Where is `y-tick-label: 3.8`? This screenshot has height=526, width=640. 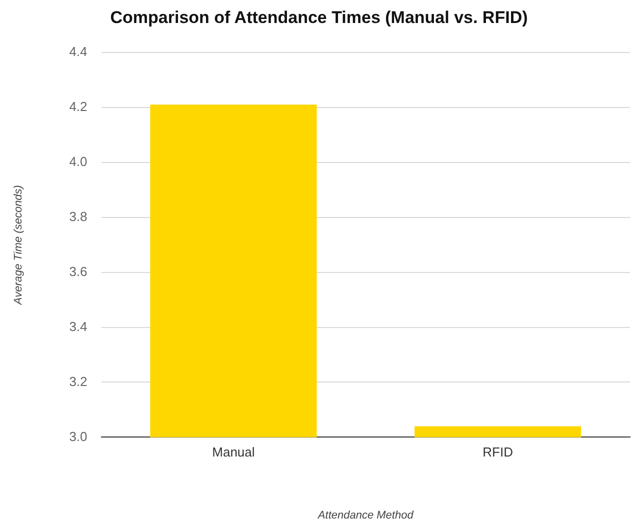 y-tick-label: 3.8 is located at coordinates (78, 216).